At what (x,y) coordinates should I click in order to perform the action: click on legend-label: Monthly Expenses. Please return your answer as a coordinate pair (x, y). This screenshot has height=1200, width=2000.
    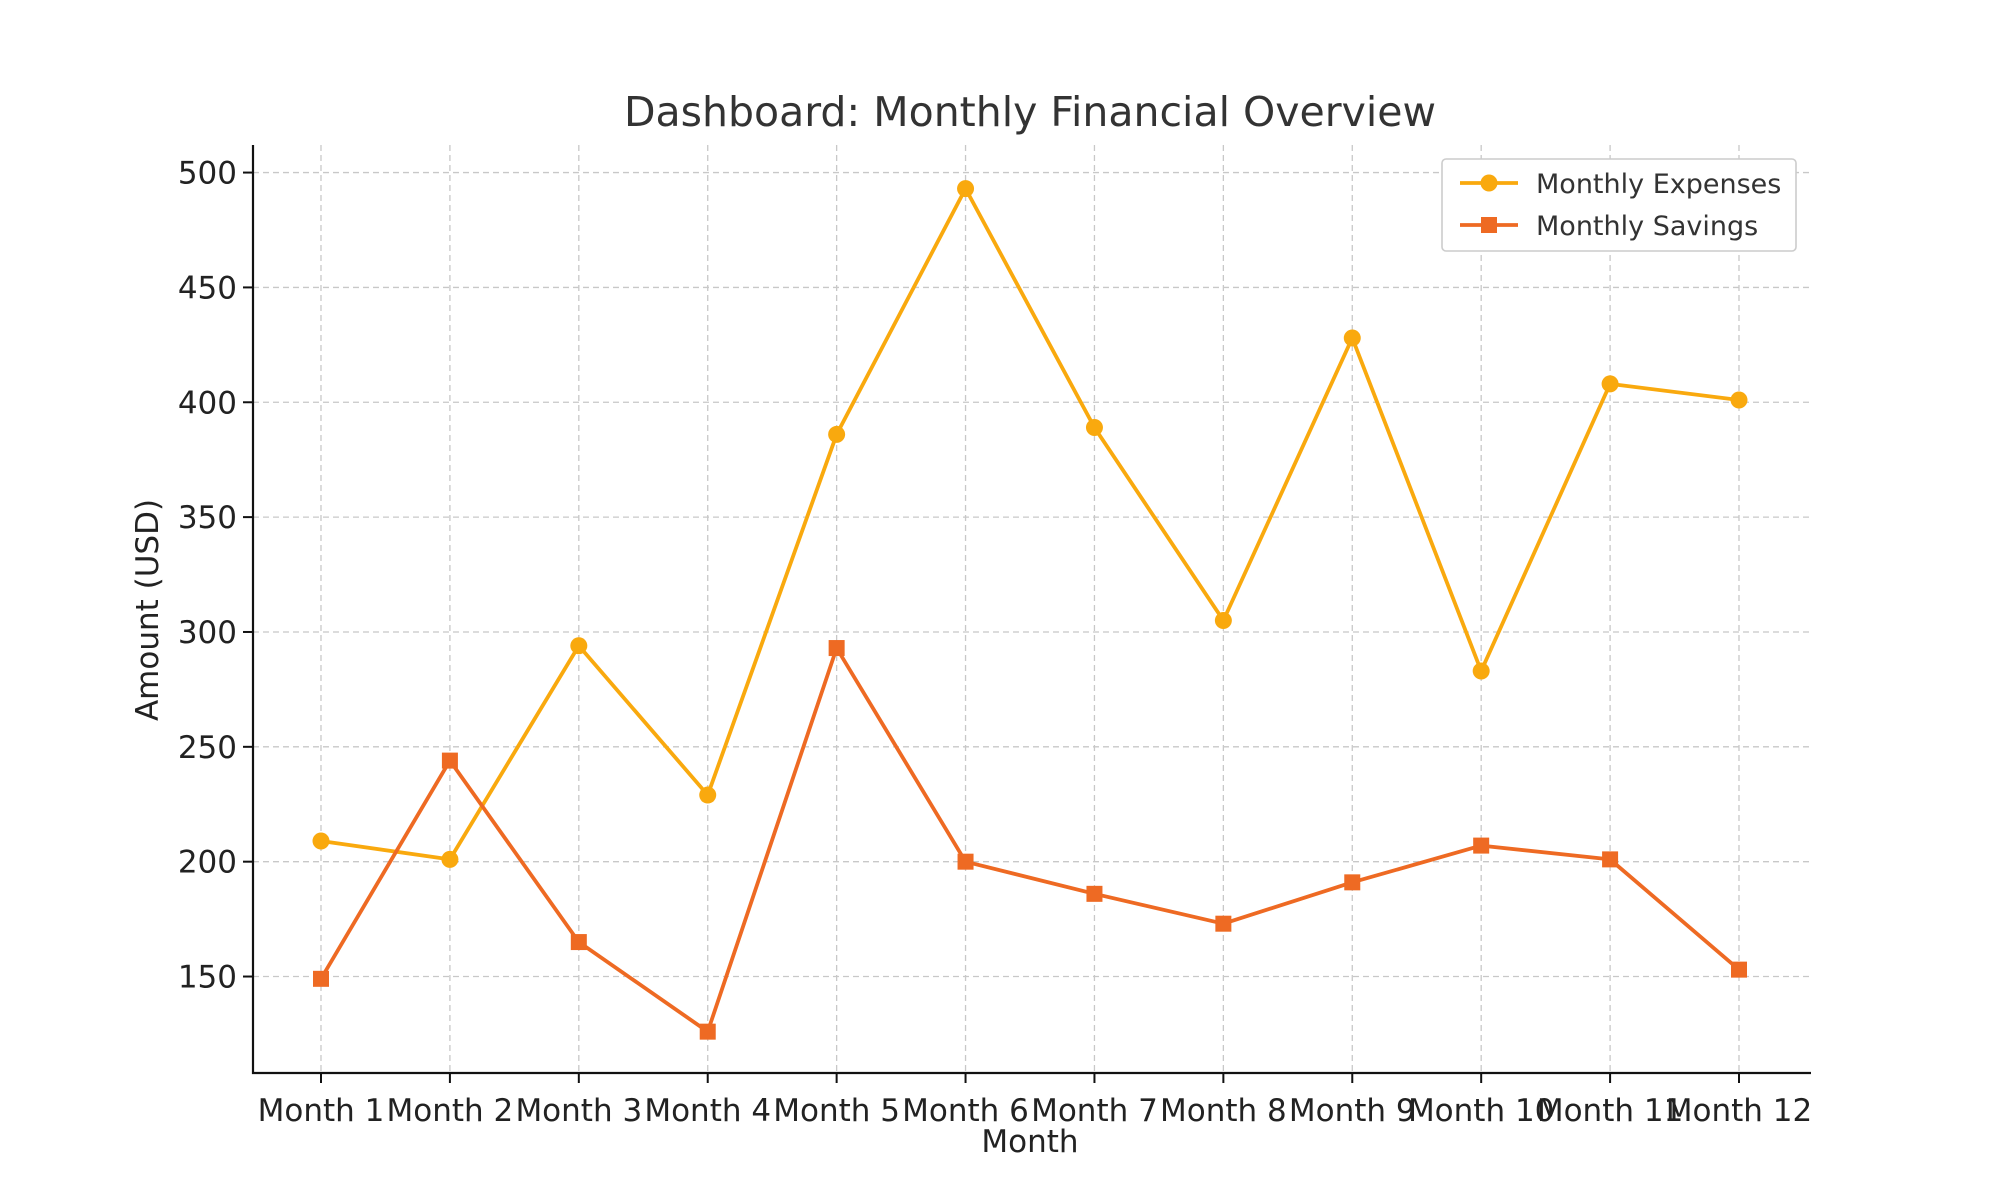
    Looking at the image, I should click on (1658, 184).